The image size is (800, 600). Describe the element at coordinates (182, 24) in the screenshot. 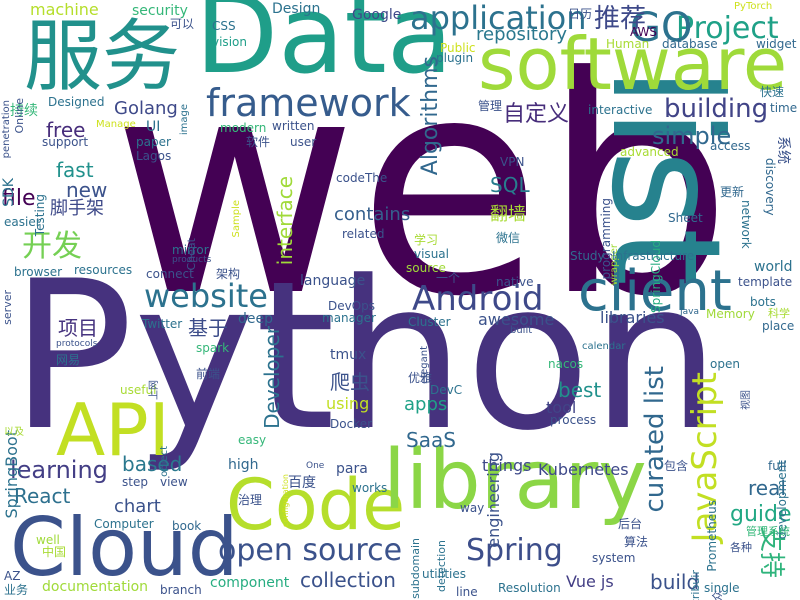

I see `word-keyi: 可以` at that location.